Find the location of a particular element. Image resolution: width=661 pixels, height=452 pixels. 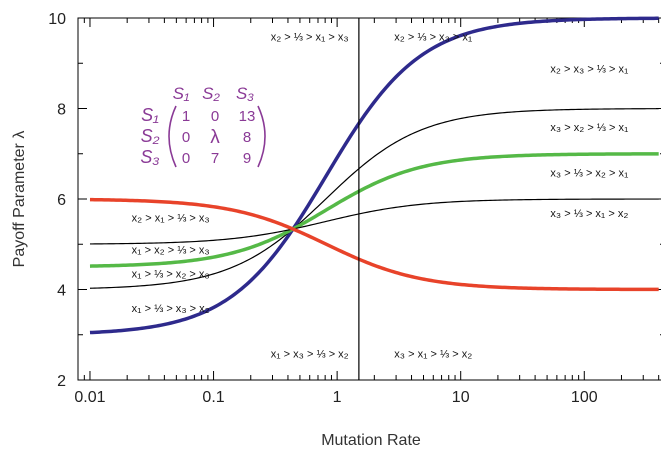

matrix-cell-2-3: 8 is located at coordinates (247, 137).